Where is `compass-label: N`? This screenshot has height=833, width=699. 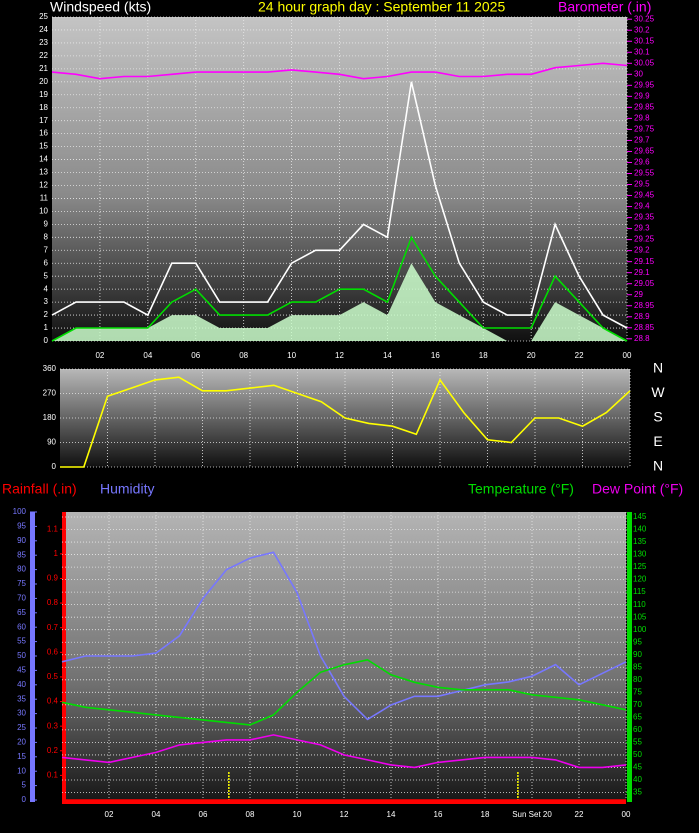 compass-label: N is located at coordinates (658, 368).